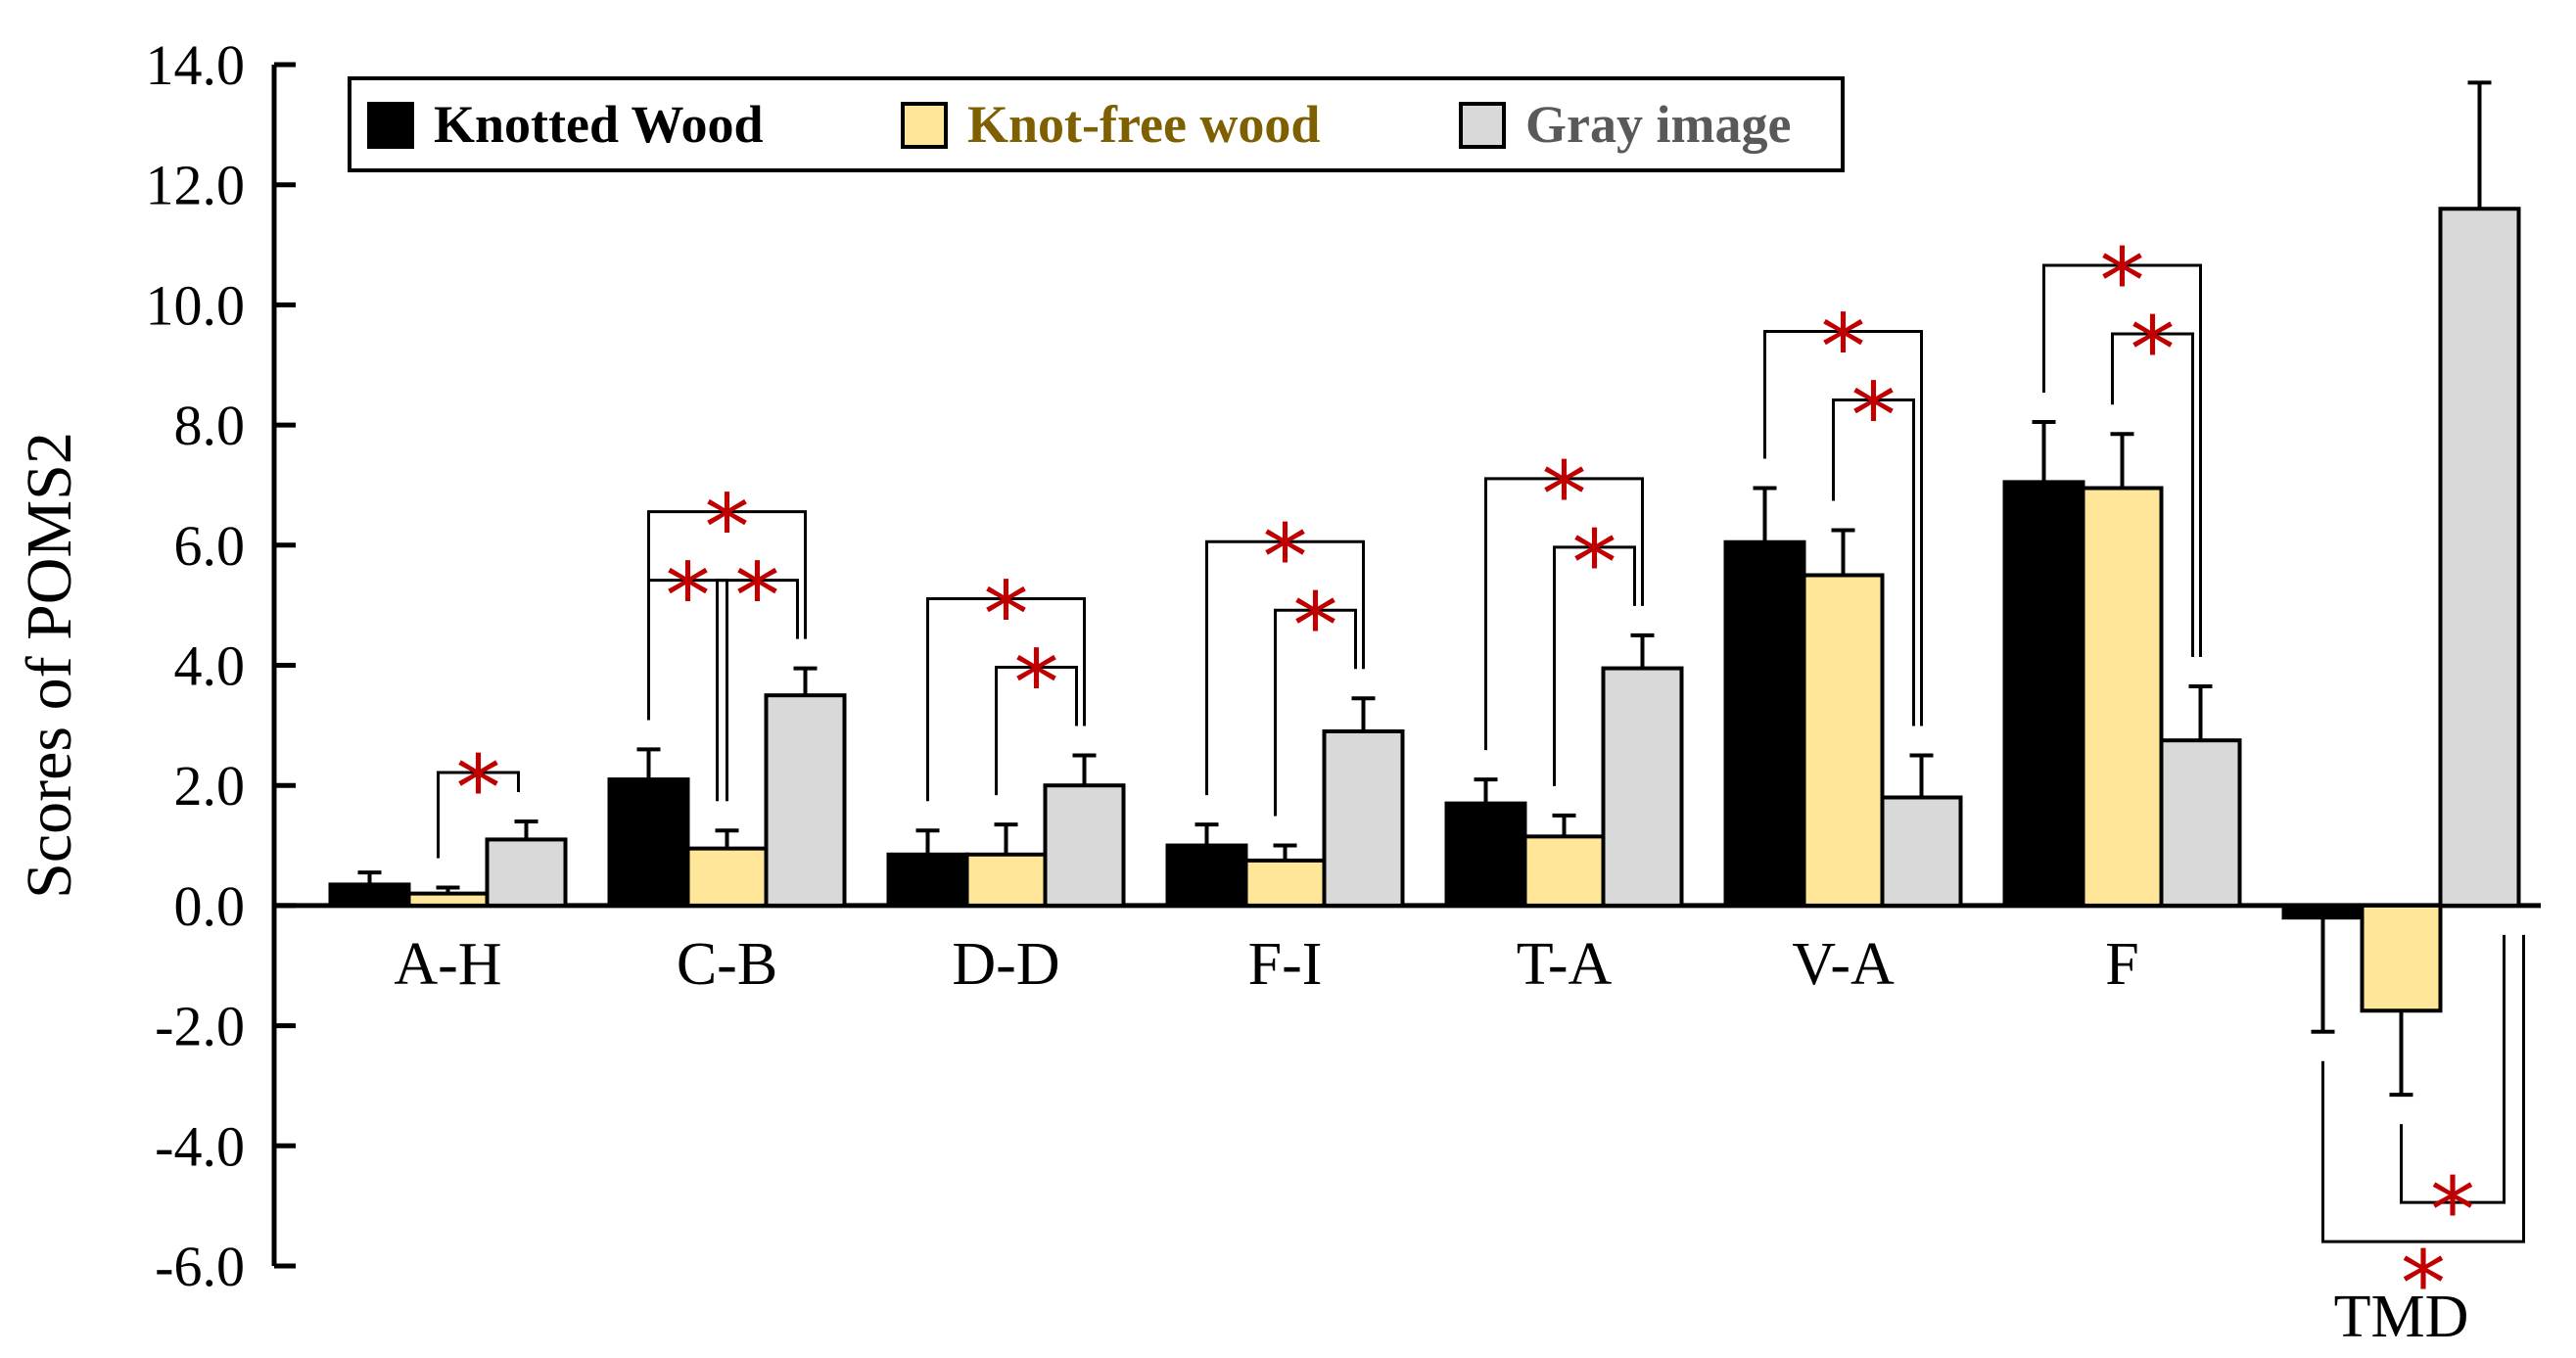 The width and height of the screenshot is (2576, 1358). Describe the element at coordinates (200, 1266) in the screenshot. I see `y-tick-label: -6.0` at that location.